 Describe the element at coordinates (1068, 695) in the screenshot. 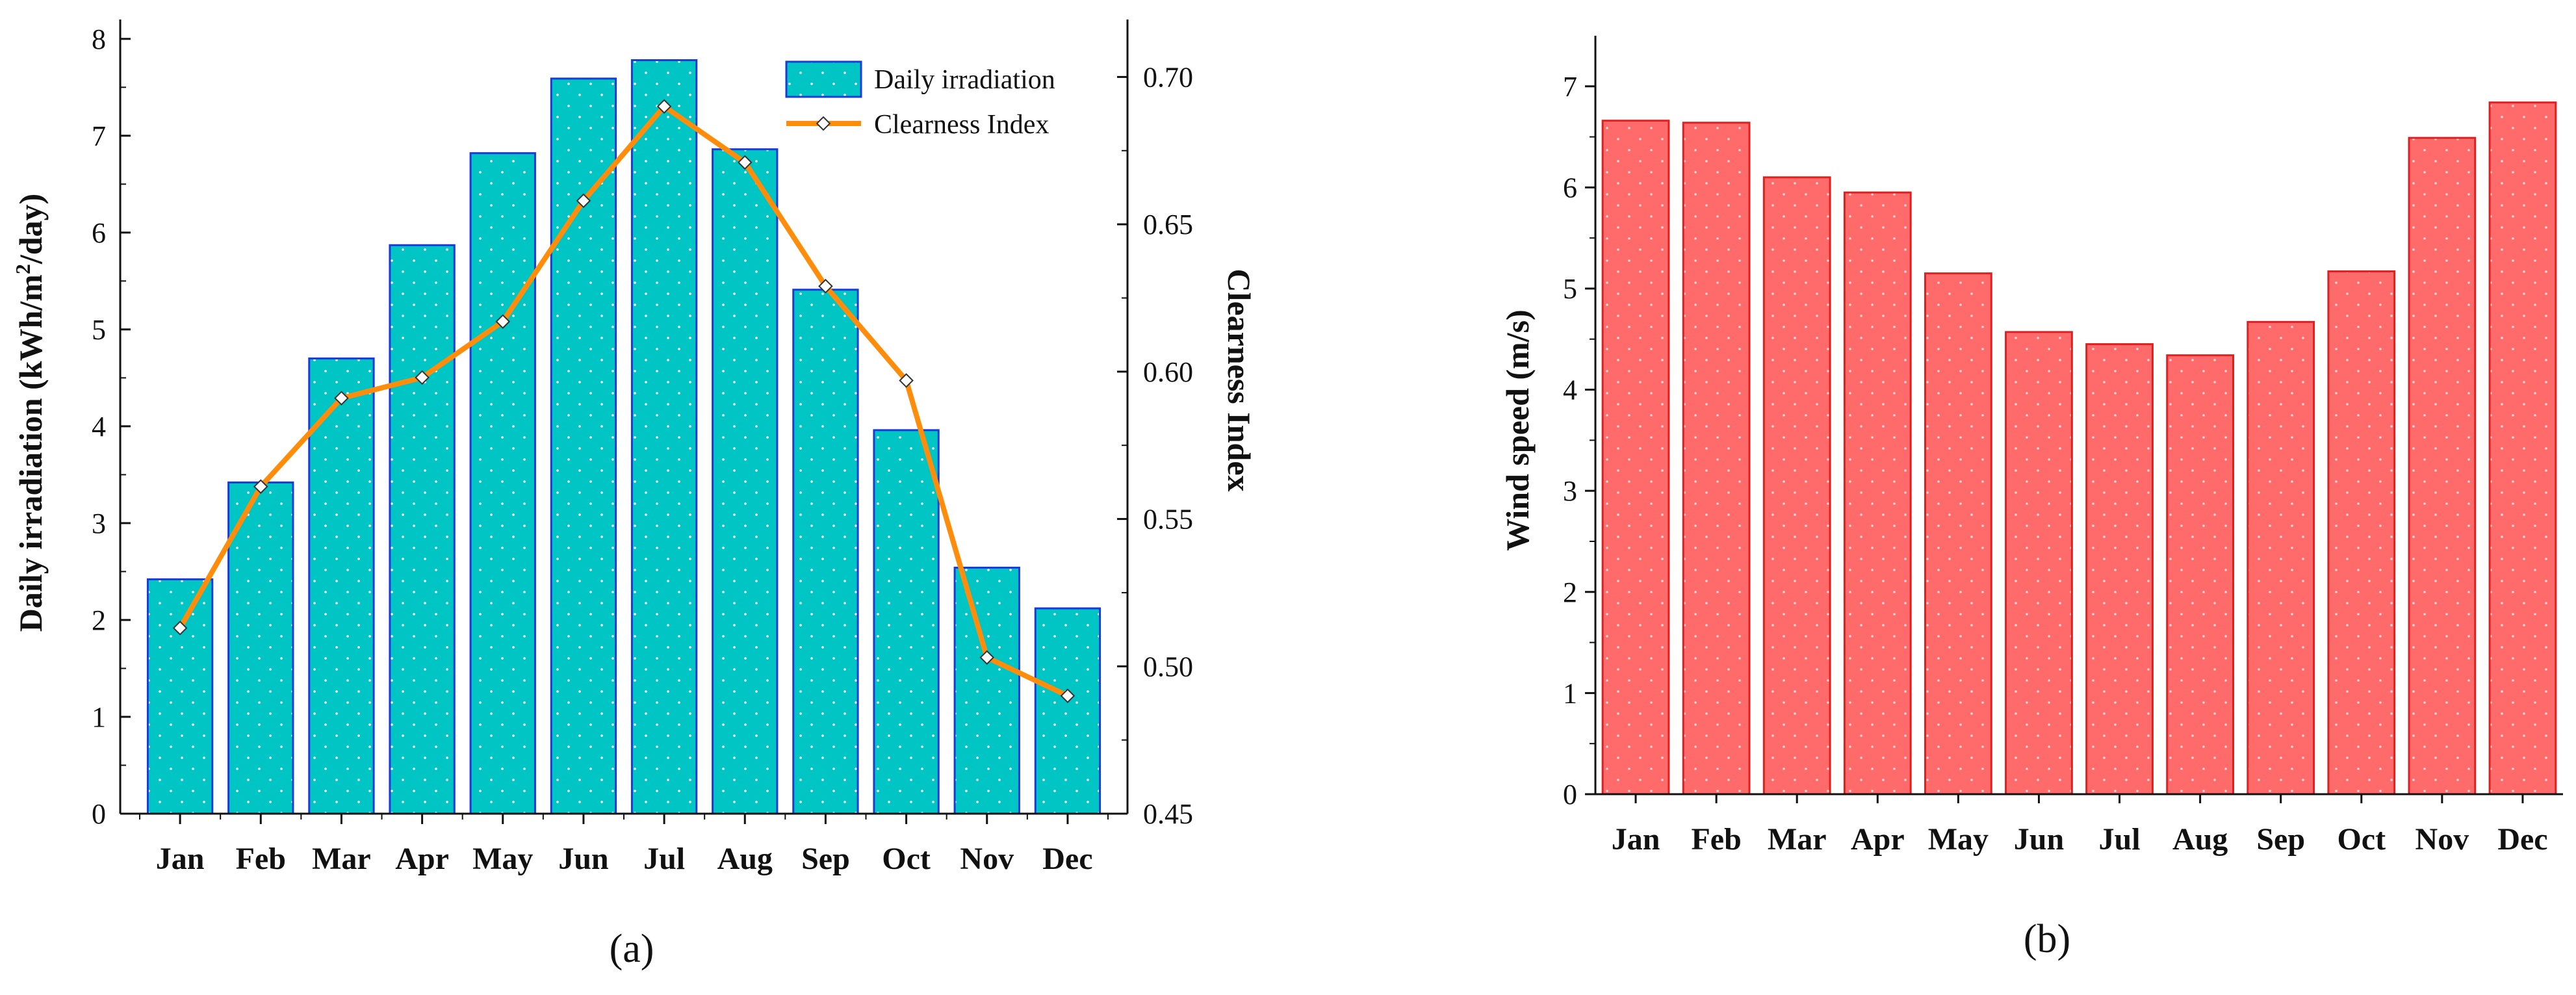

I see `clearness-marker-dec` at that location.